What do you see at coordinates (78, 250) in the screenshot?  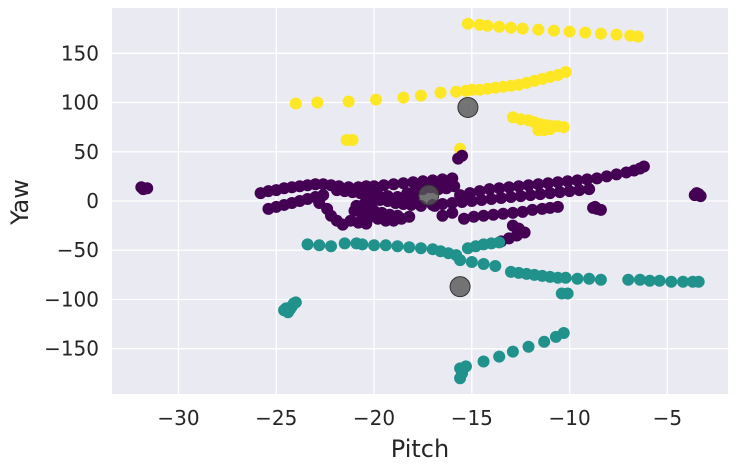 I see `y-tick-label: −50` at bounding box center [78, 250].